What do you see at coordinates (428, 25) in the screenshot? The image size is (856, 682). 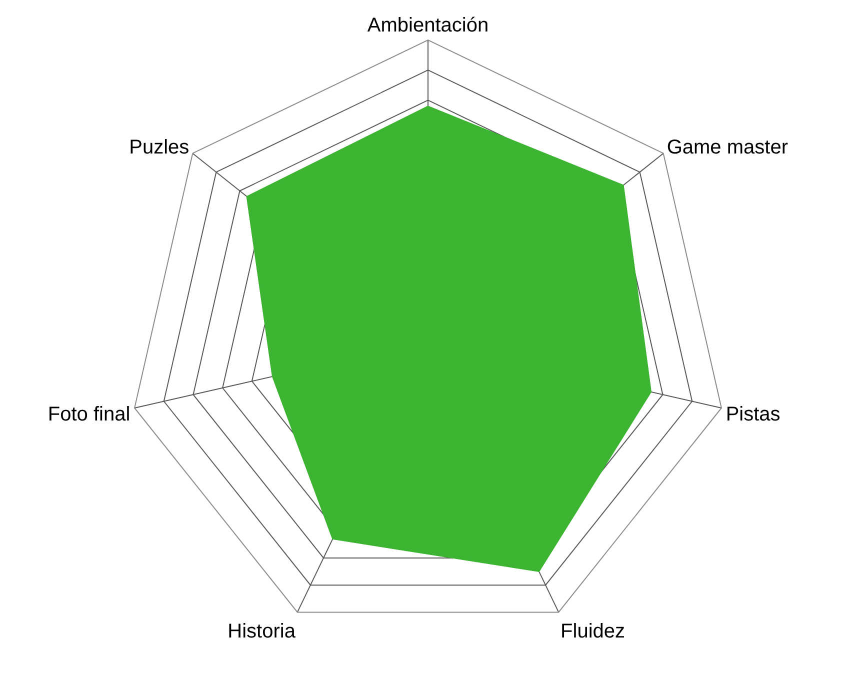 I see `spoke-label: Ambientación` at bounding box center [428, 25].